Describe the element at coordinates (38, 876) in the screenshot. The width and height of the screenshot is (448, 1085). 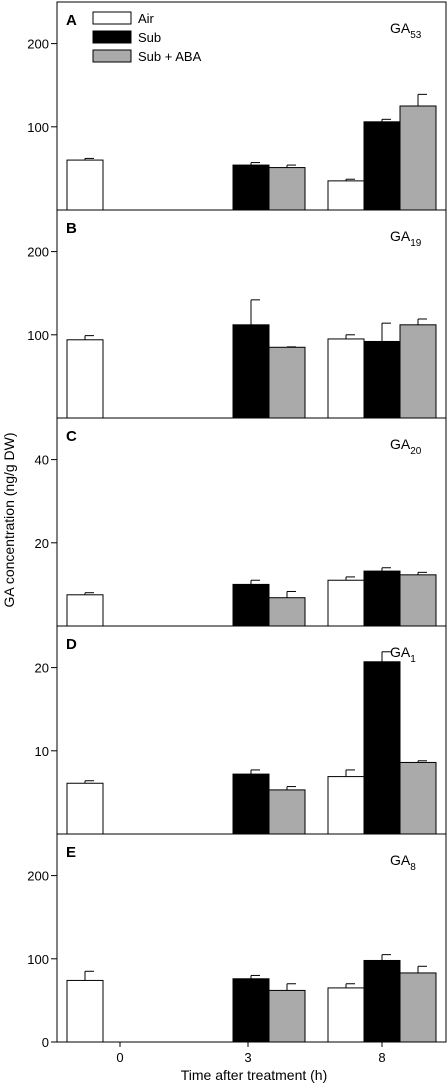
I see `y-tick-label-E: 200` at that location.